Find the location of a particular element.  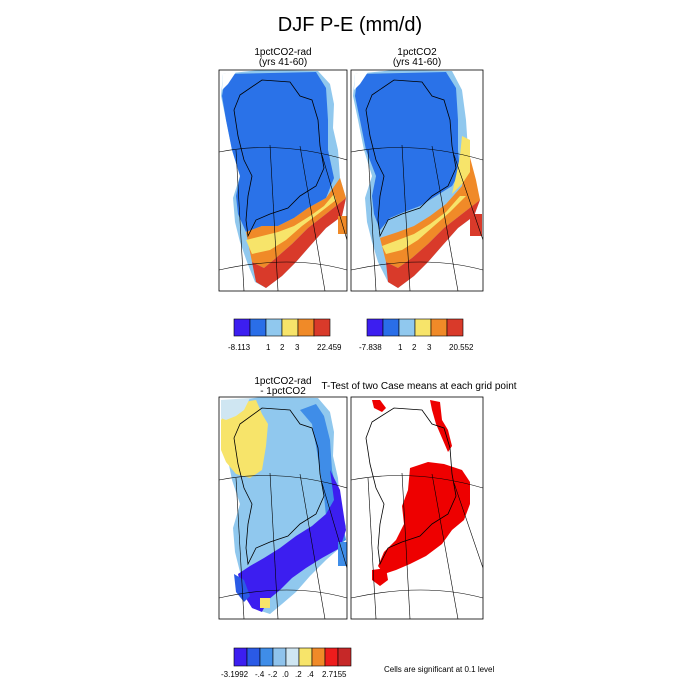

cb-label: -3.1992 is located at coordinates (235, 674).